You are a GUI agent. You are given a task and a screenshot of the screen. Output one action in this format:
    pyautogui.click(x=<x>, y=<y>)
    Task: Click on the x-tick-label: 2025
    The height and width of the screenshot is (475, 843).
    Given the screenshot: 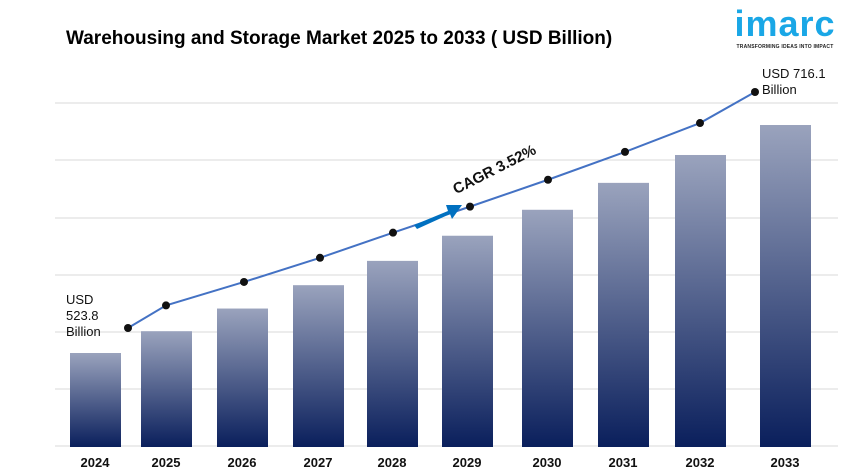 What is the action you would take?
    pyautogui.click(x=166, y=462)
    